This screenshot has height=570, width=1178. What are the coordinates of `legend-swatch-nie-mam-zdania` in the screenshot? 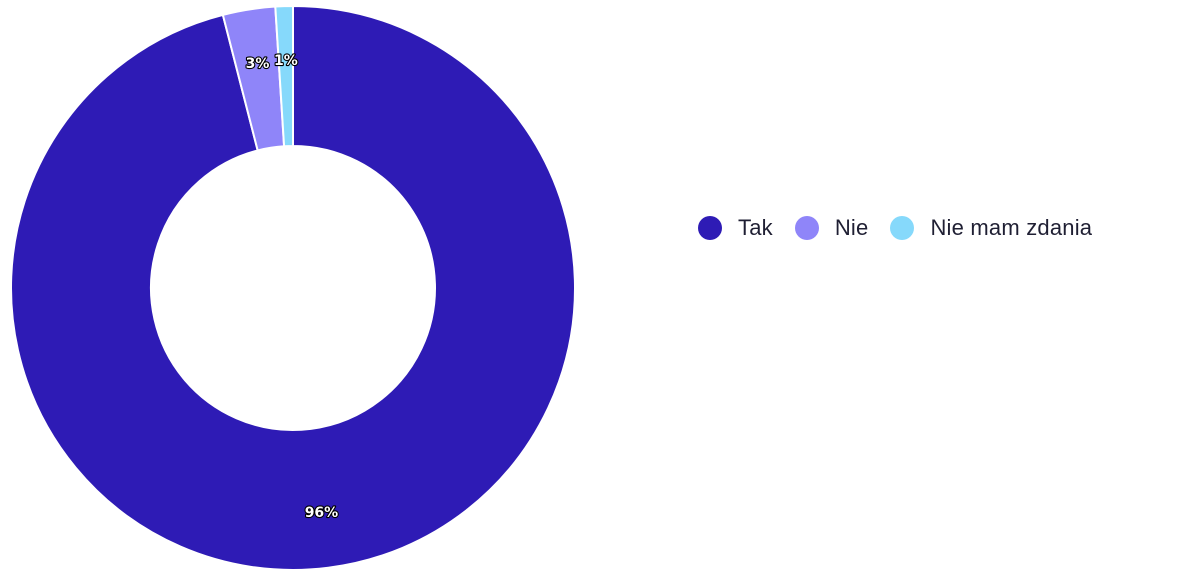 It's located at (902, 228).